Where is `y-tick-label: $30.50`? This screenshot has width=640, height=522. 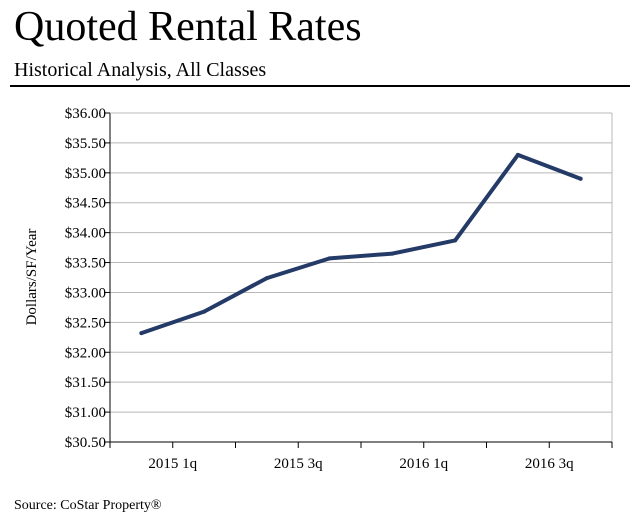
y-tick-label: $30.50 is located at coordinates (85, 443).